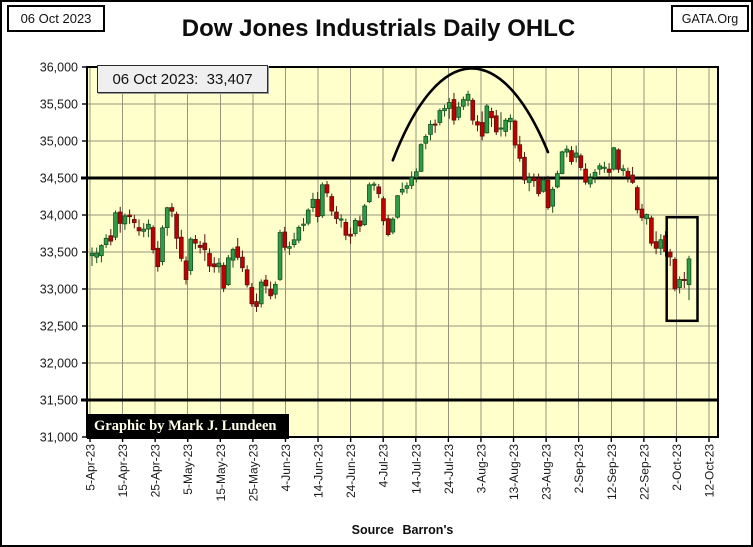 Image resolution: width=753 pixels, height=547 pixels. Describe the element at coordinates (514, 472) in the screenshot. I see `x-tick-label: 13-Aug-23` at that location.